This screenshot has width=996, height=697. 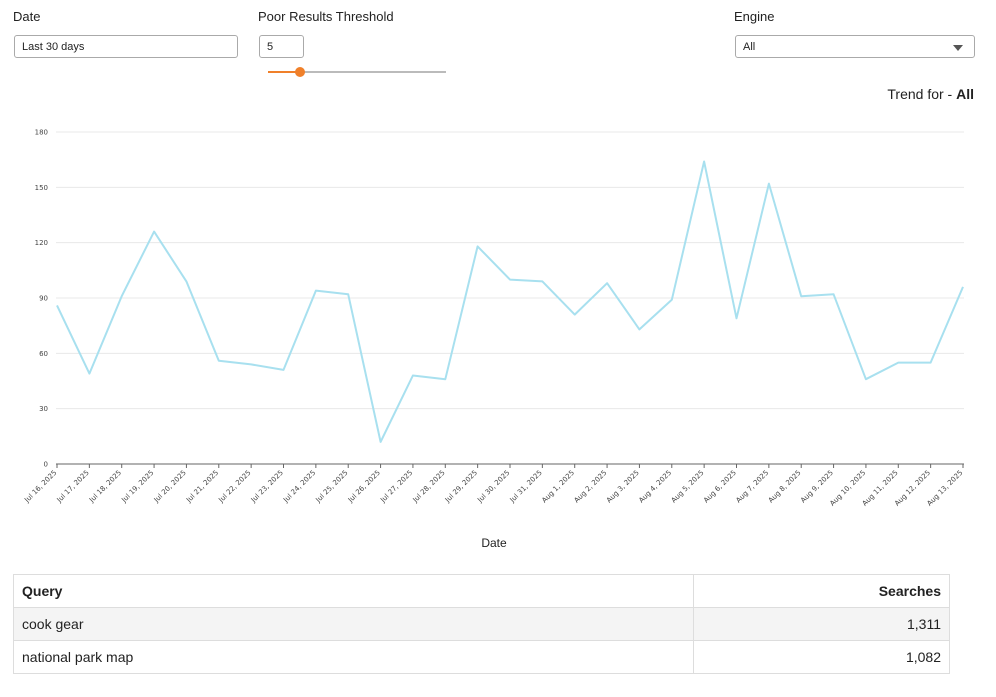 I want to click on threshold-slider, so click(x=357, y=72).